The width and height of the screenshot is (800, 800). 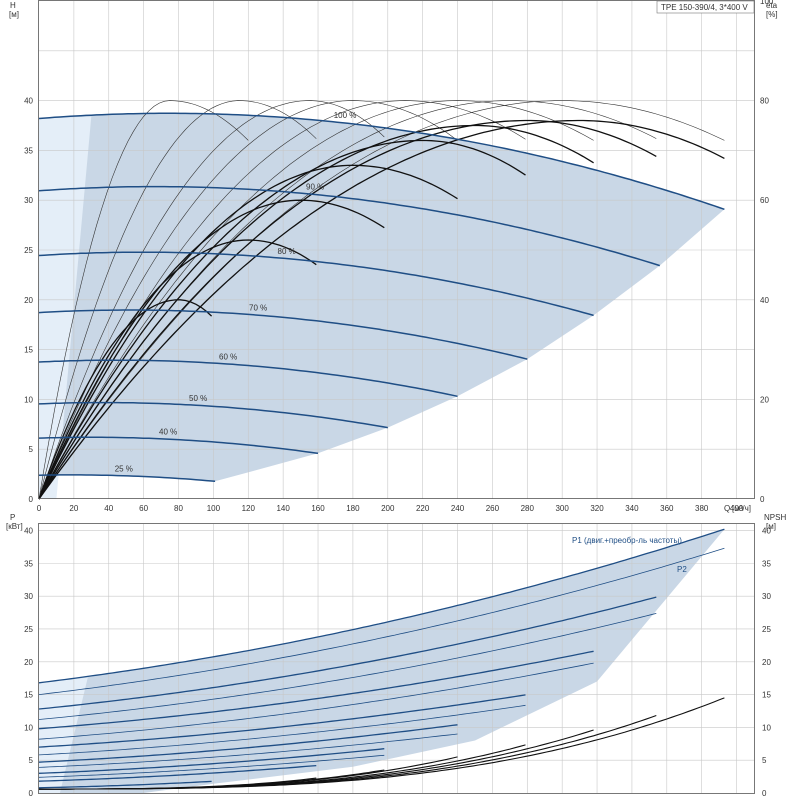 I want to click on npsh-tick-label: 0, so click(x=764, y=793).